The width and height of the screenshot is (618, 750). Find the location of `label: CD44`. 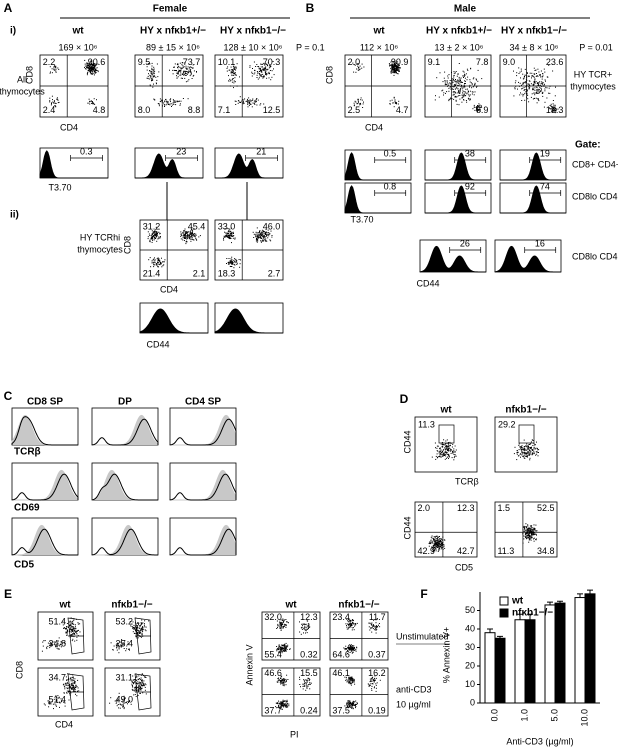

label: CD44 is located at coordinates (407, 527).